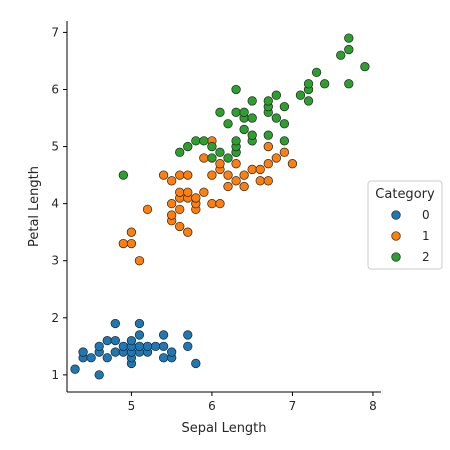 The height and width of the screenshot is (450, 450). I want to click on y-tick-label: 5, so click(55, 147).